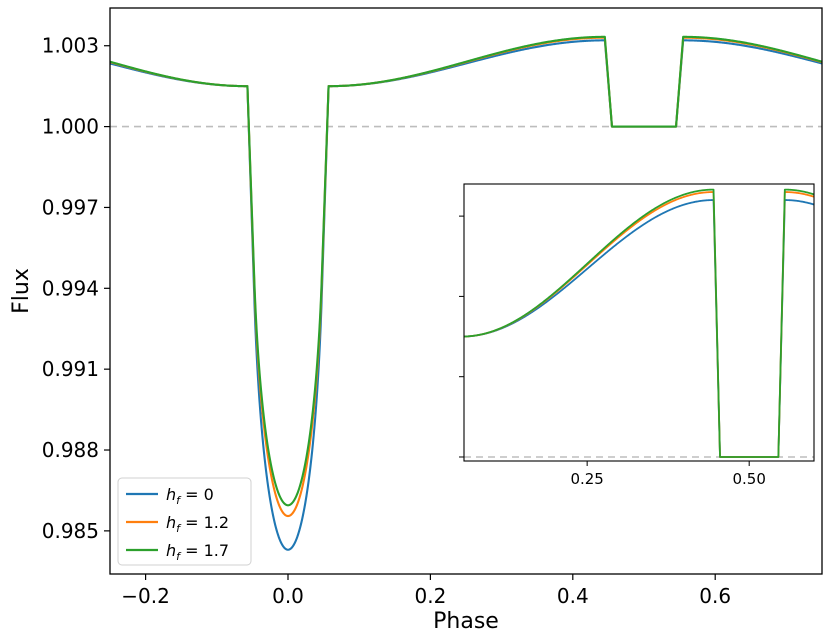 This screenshot has width=831, height=642. What do you see at coordinates (70, 127) in the screenshot?
I see `y-tick-label: 1.000` at bounding box center [70, 127].